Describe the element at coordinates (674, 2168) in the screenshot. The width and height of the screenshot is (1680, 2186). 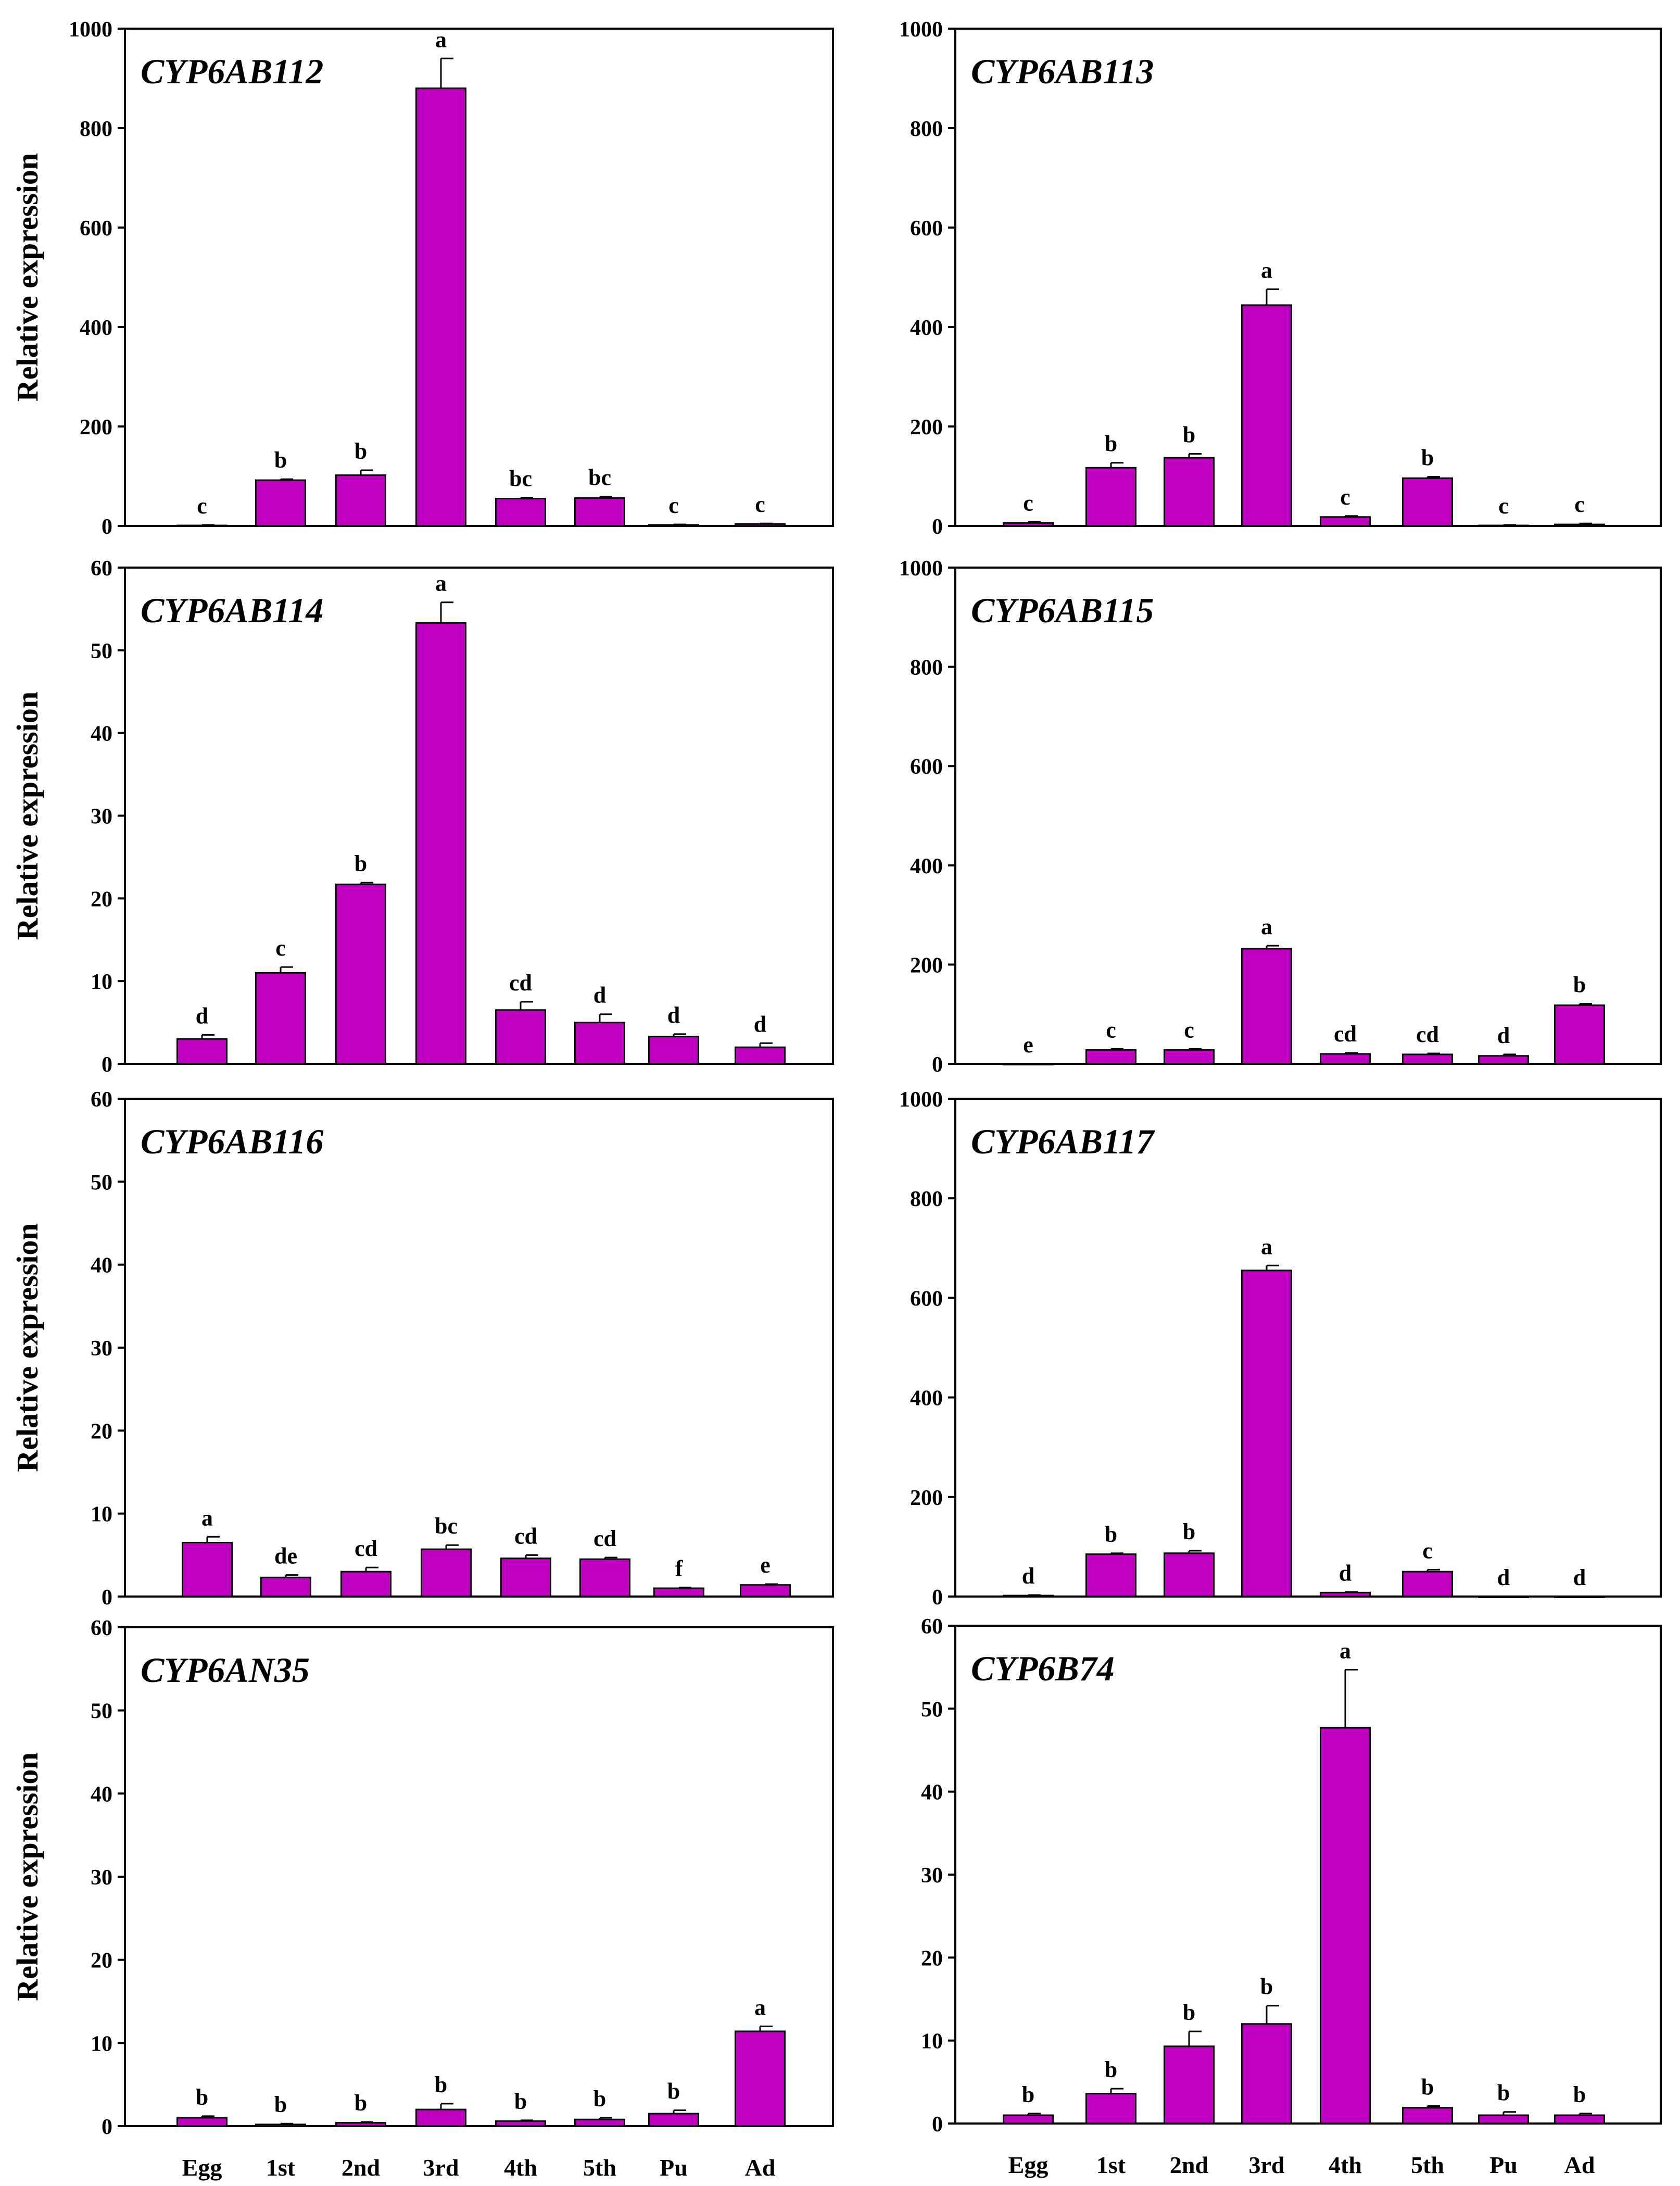
I see `x-tick-label: Pu` at that location.